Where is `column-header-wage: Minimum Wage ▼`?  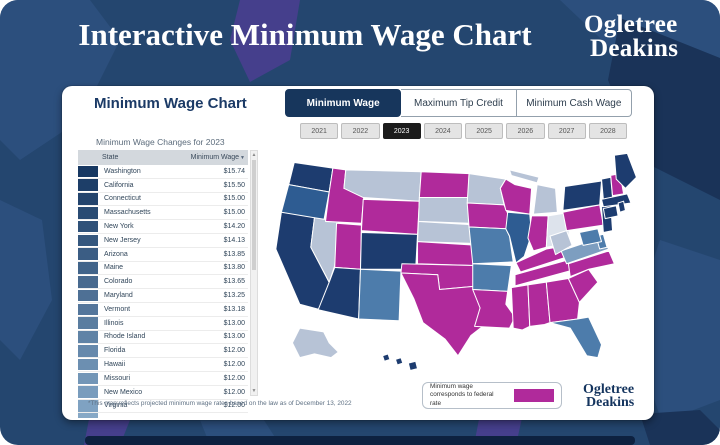
column-header-wage: Minimum Wage ▼ is located at coordinates (217, 157).